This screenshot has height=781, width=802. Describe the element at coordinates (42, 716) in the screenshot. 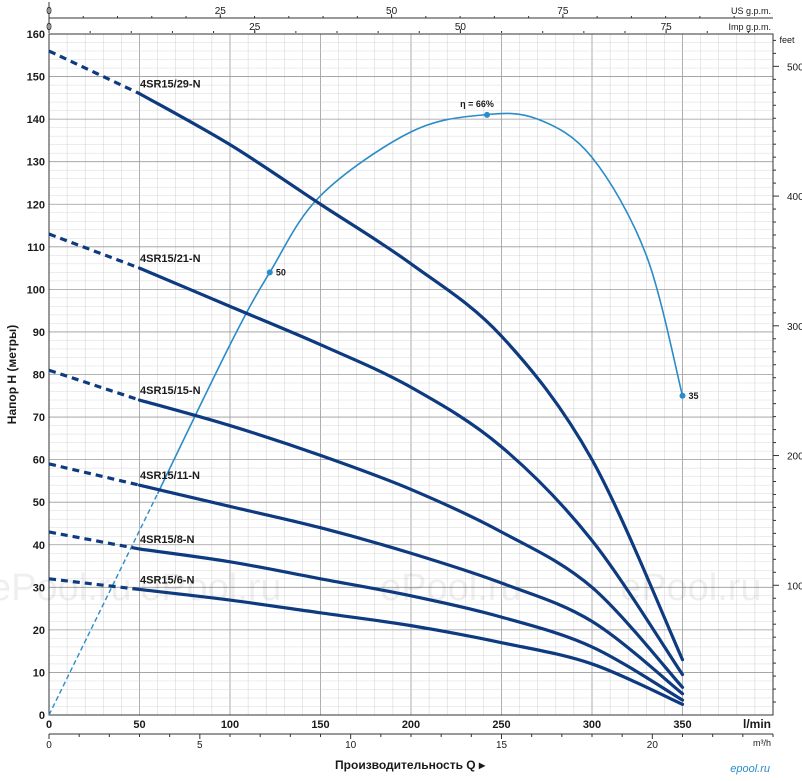

I see `y-tick-label: 0` at that location.